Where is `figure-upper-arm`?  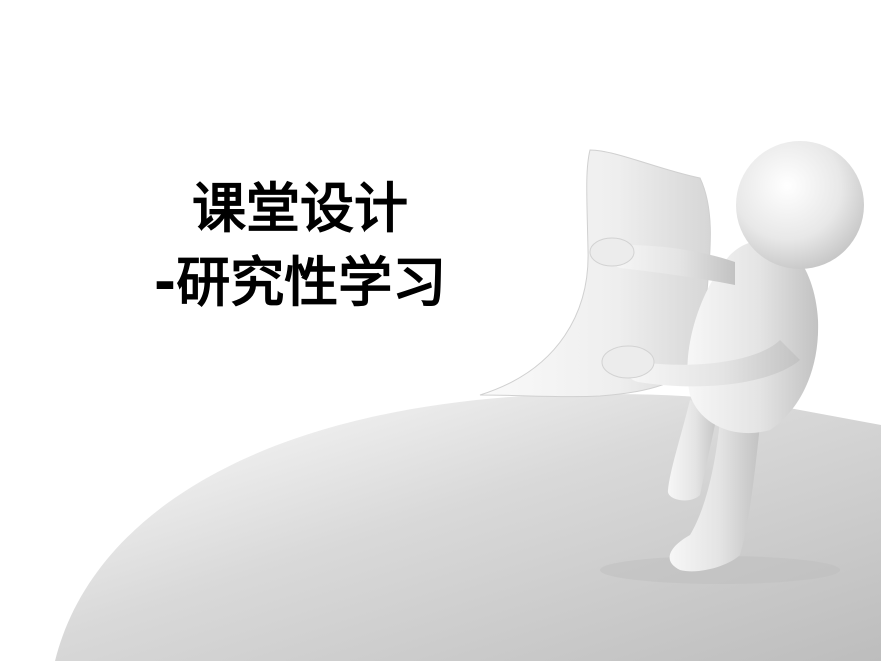
figure-upper-arm is located at coordinates (672, 265).